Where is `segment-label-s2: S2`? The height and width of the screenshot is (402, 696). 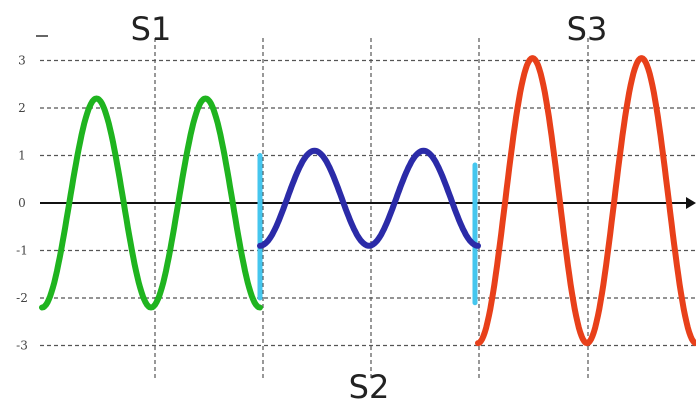 segment-label-s2: S2 is located at coordinates (369, 385).